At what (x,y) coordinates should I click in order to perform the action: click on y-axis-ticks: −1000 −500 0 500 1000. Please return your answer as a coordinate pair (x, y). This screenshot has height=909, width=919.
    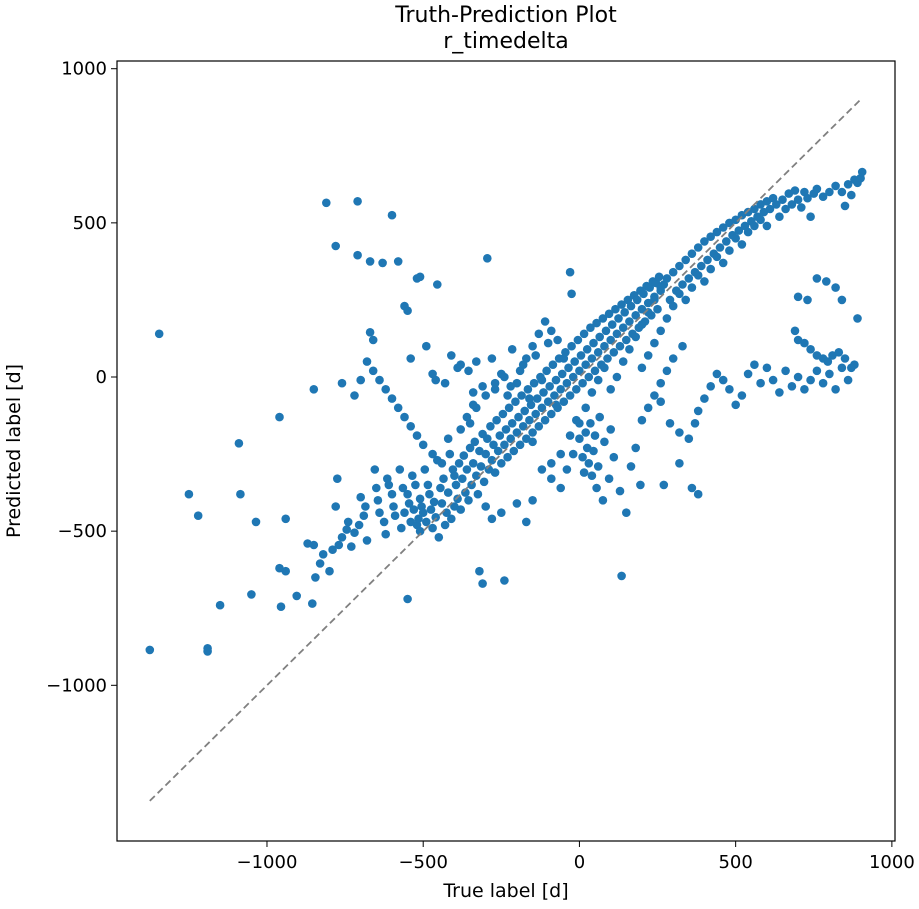
    Looking at the image, I should click on (81, 377).